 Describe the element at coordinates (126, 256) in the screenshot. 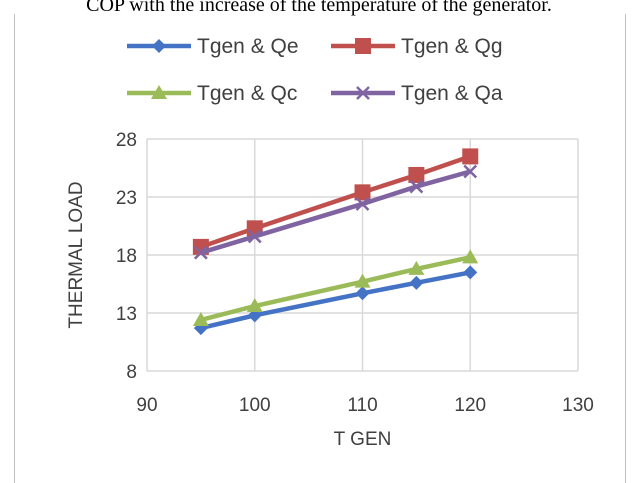

I see `y-tick-label: 18` at that location.